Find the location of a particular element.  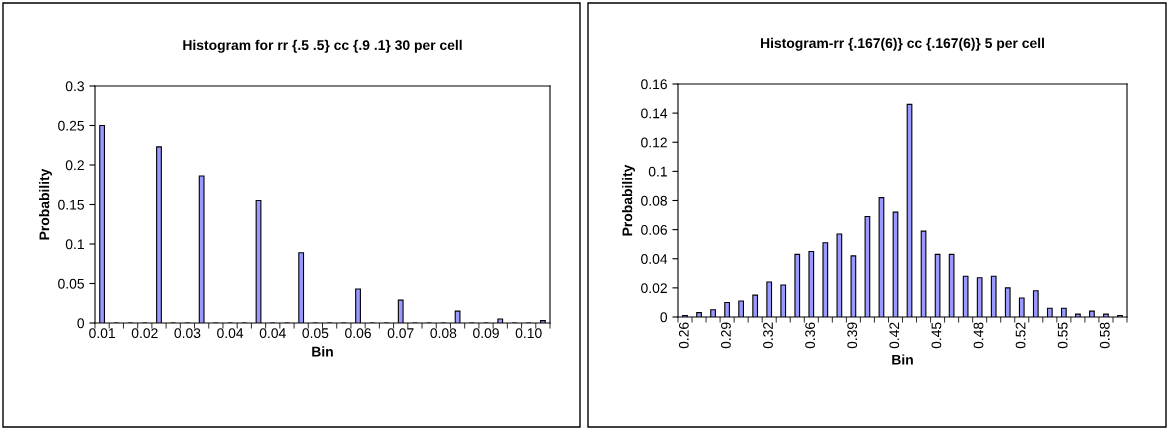

x-tick-label: 0.52 is located at coordinates (1020, 335).